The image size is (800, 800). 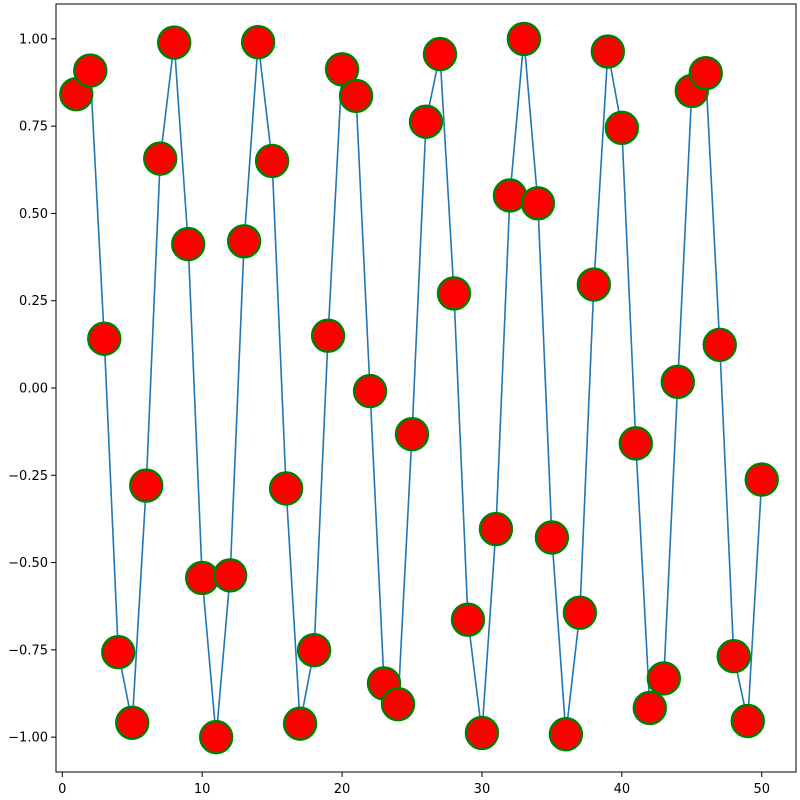 I want to click on y-tick-label-2: −0.50, so click(x=28, y=563).